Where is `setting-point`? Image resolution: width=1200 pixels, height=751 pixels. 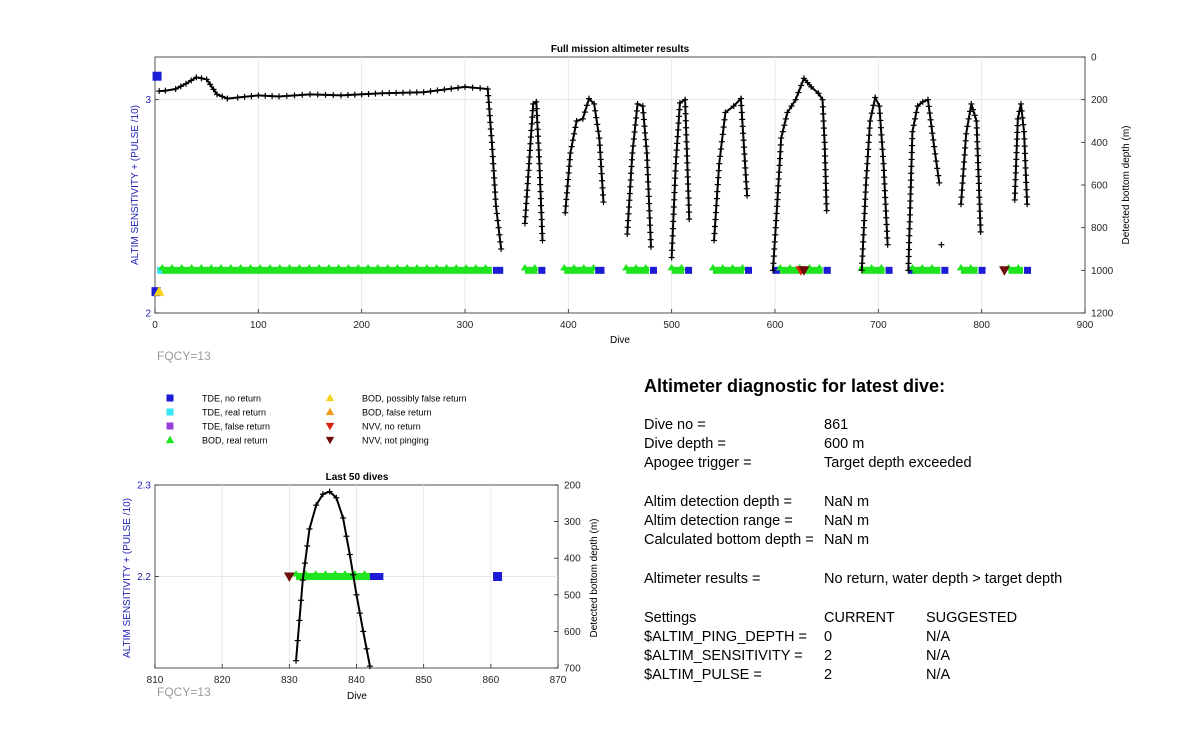
setting-point is located at coordinates (156, 292).